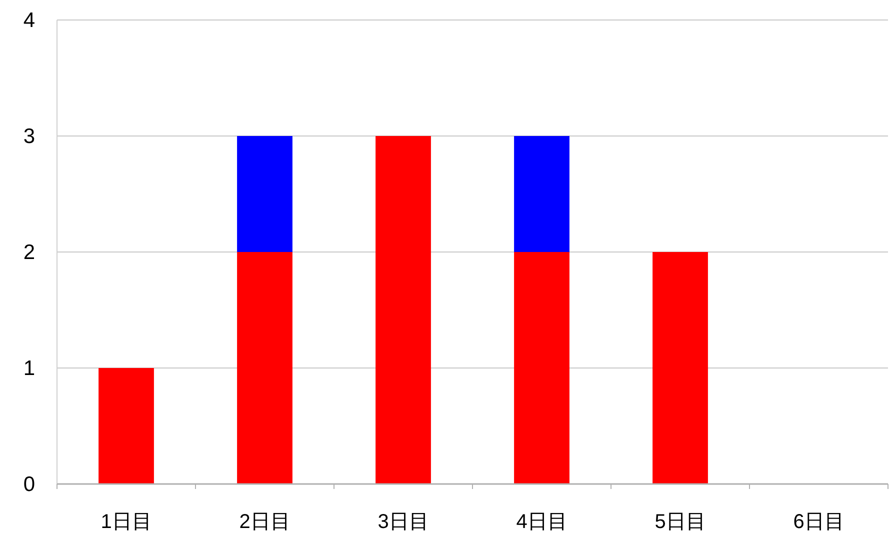 Image resolution: width=892 pixels, height=535 pixels. What do you see at coordinates (29, 368) in the screenshot?
I see `y-tick-label: 1` at bounding box center [29, 368].